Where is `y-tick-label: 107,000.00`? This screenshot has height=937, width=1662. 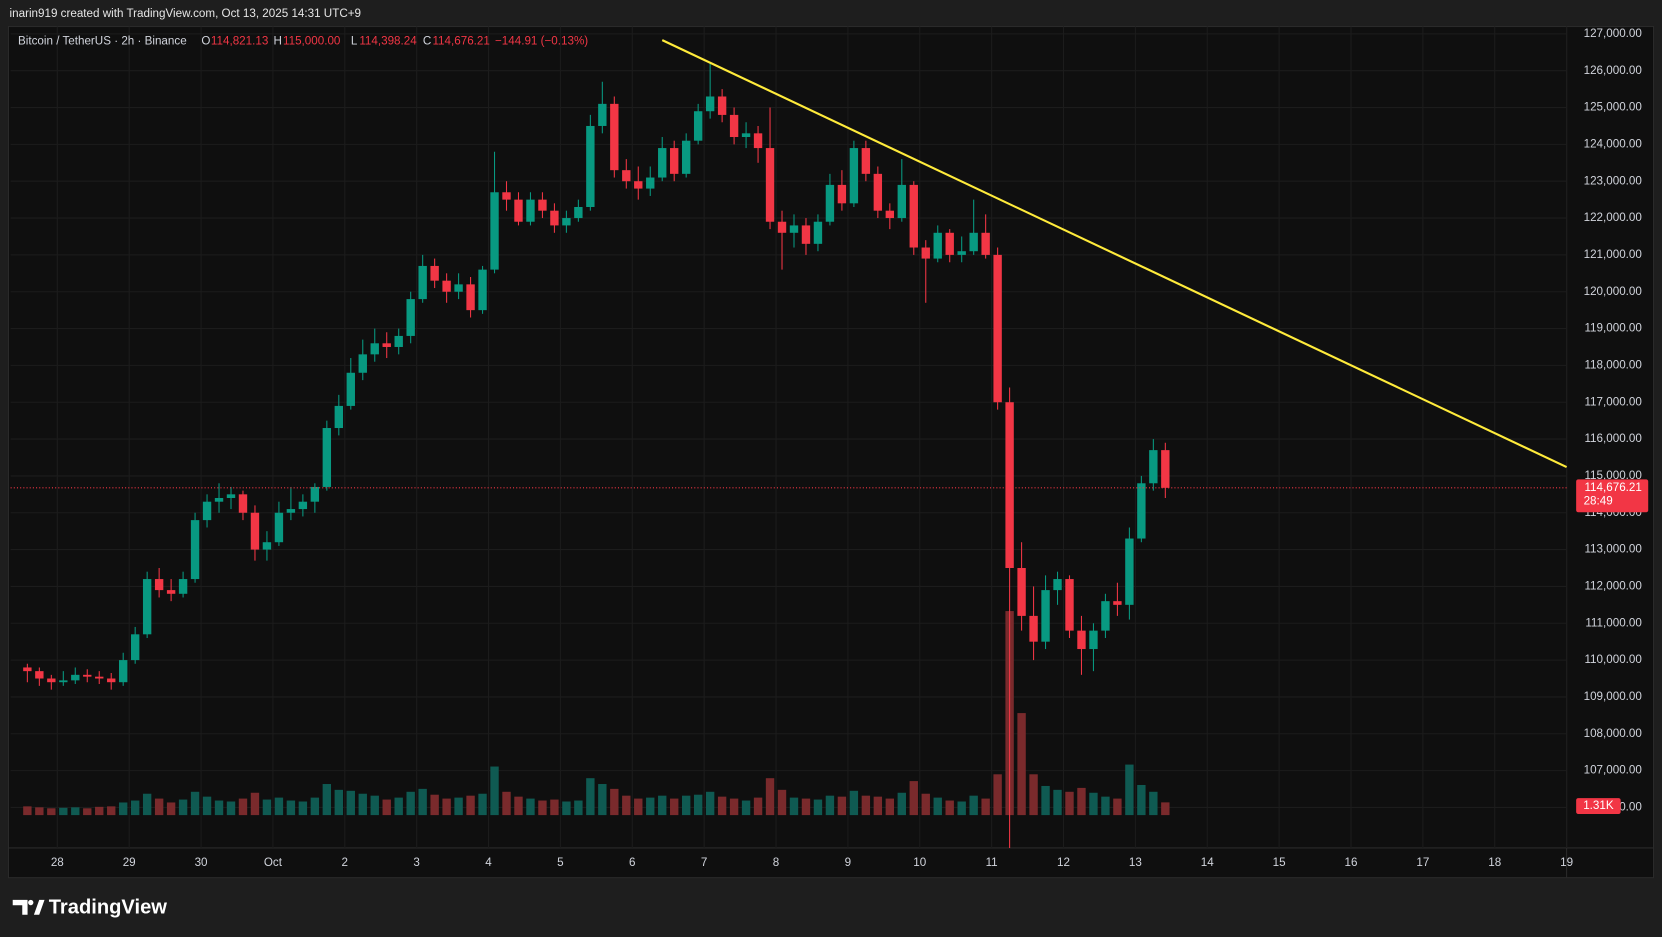
y-tick-label: 107,000.00 is located at coordinates (1613, 770).